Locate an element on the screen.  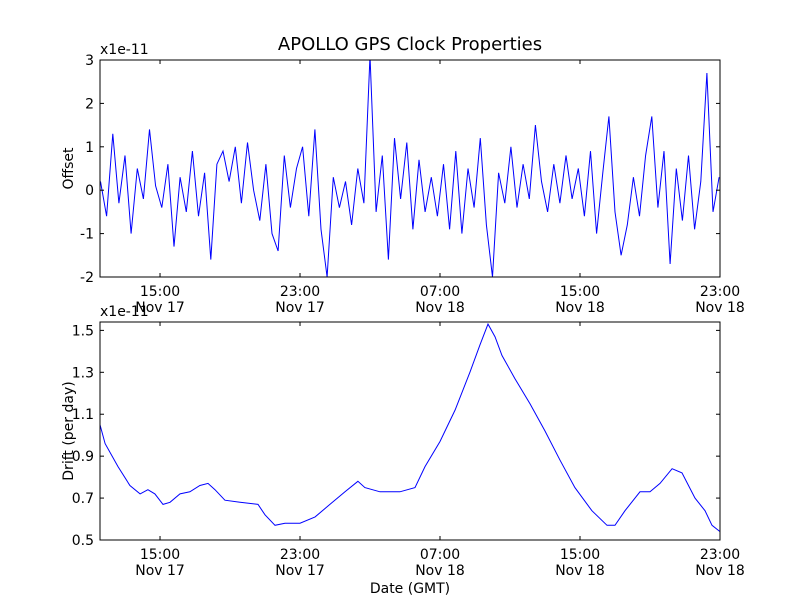
drift-ylabel: Drift (per day) is located at coordinates (69, 430).